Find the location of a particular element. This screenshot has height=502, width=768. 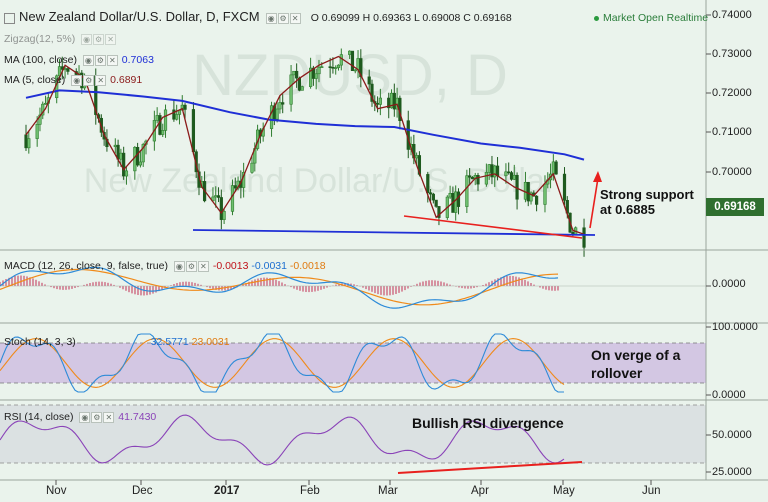

ma100-value: 0.7063 is located at coordinates (137, 60).